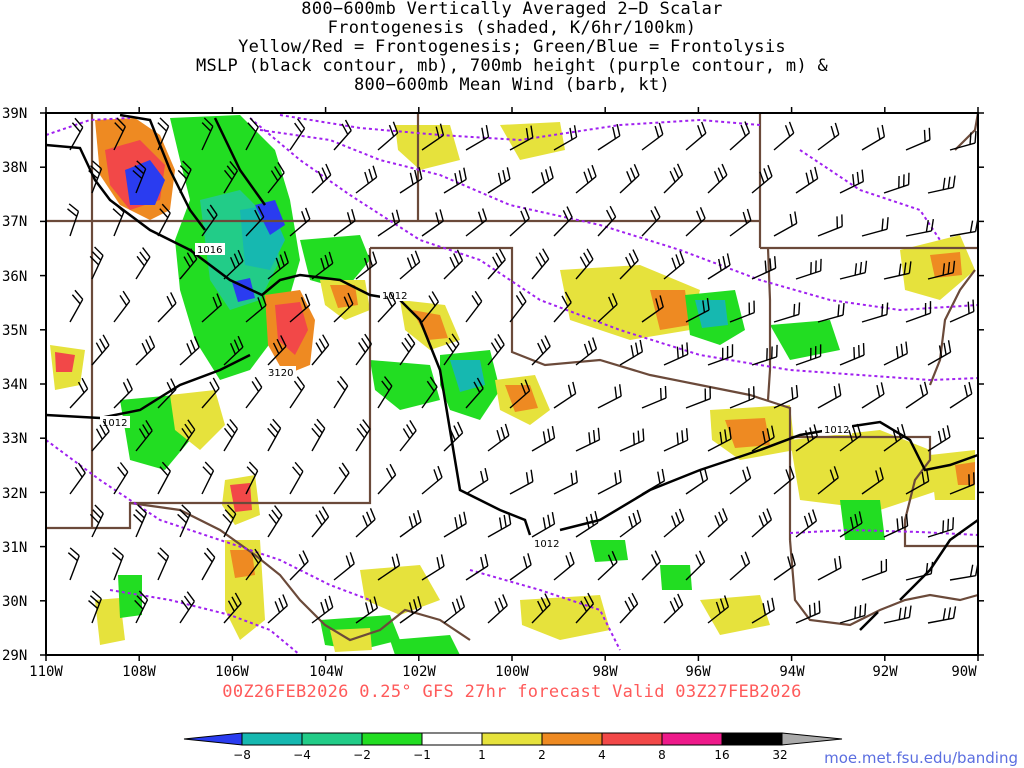  Describe the element at coordinates (242, 755) in the screenshot. I see `colorbar-label: −8` at that location.